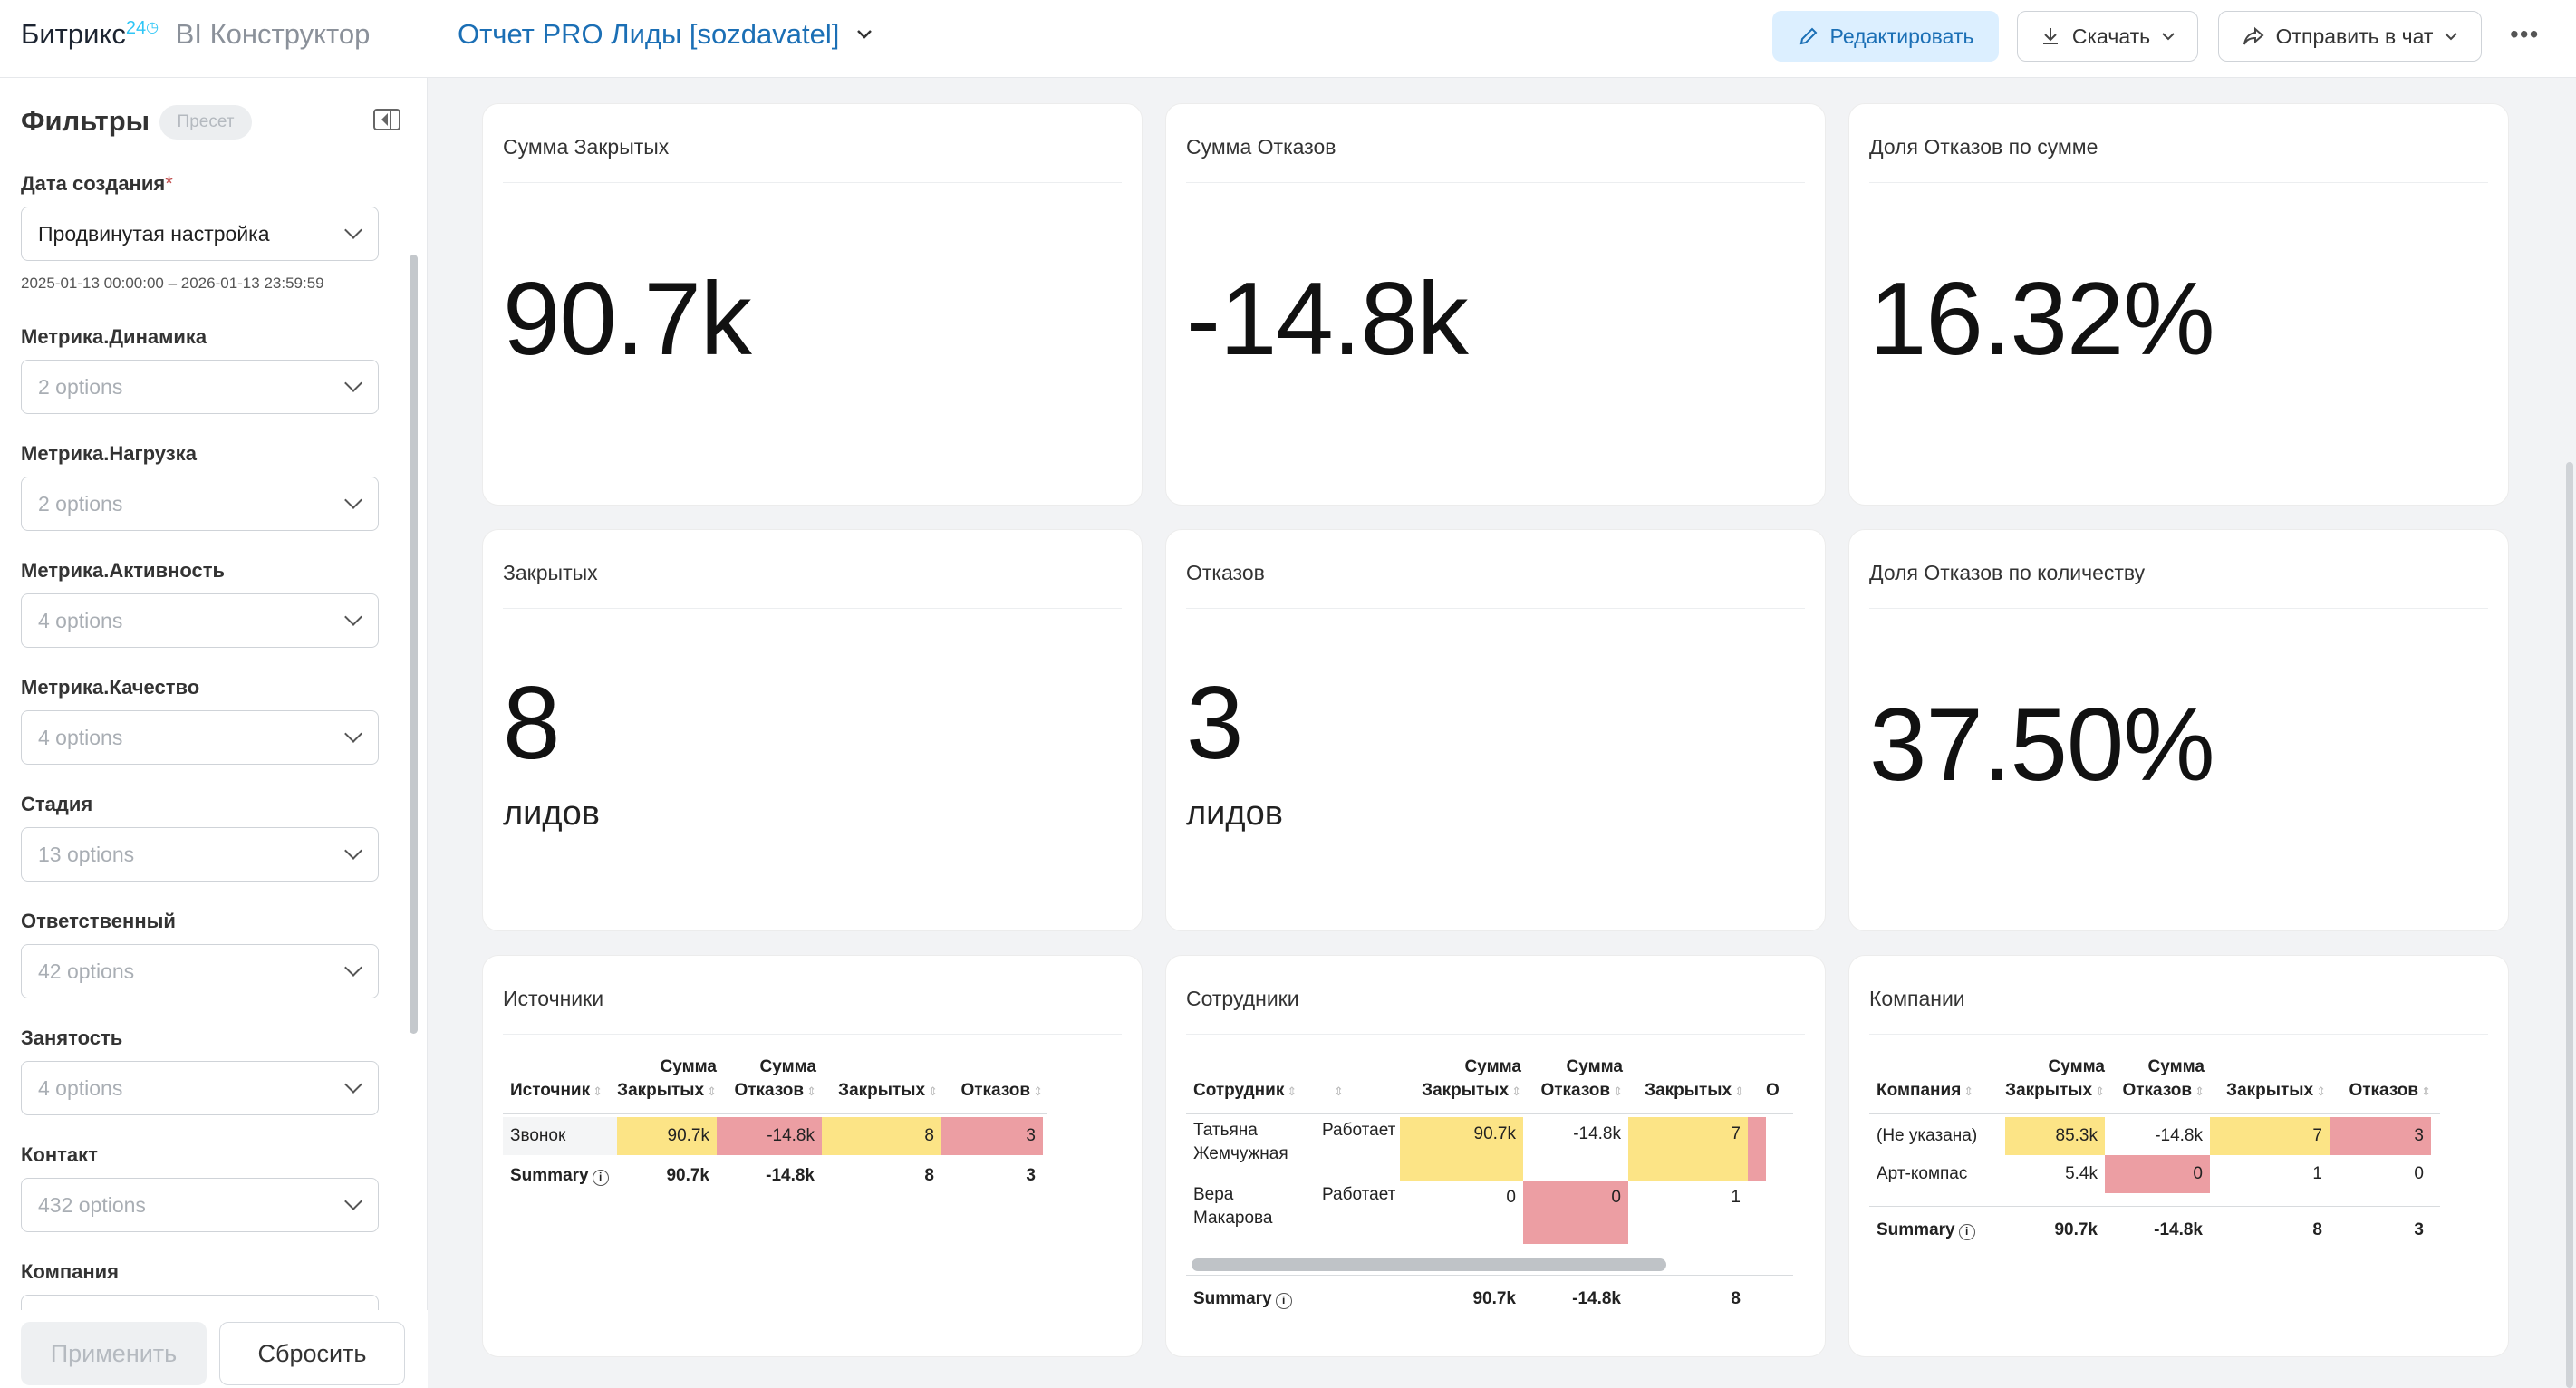 This screenshot has width=2576, height=1388. I want to click on column-header: Компания ⇕, so click(1926, 1090).